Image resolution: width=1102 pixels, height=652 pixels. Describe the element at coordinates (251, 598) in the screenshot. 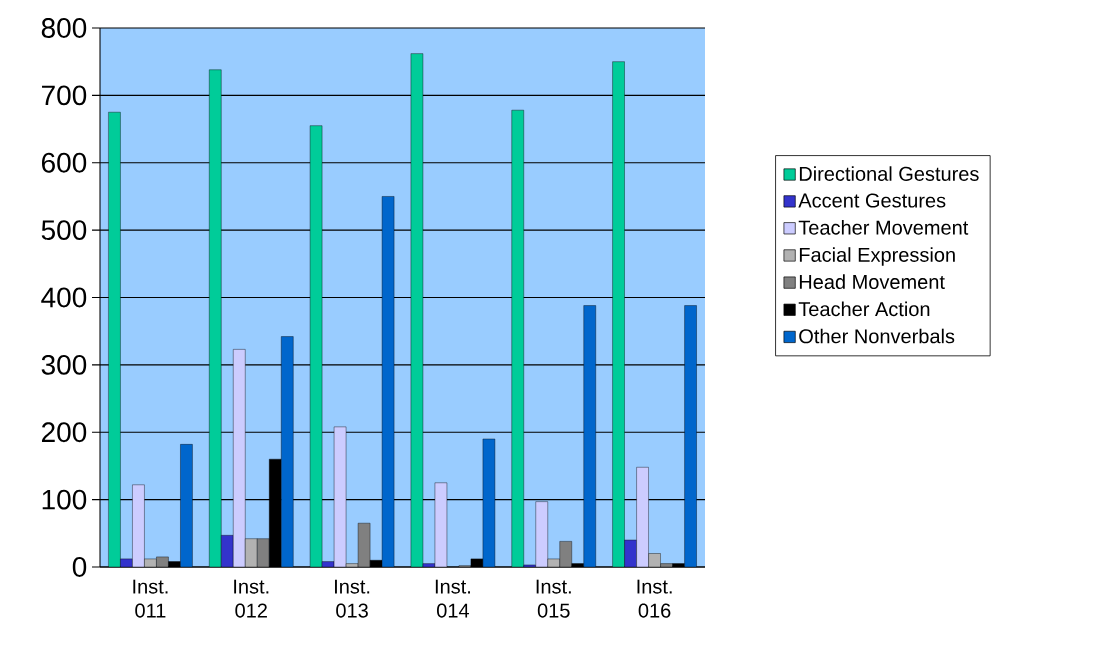

I see `x-tick-label: Inst. 012` at that location.